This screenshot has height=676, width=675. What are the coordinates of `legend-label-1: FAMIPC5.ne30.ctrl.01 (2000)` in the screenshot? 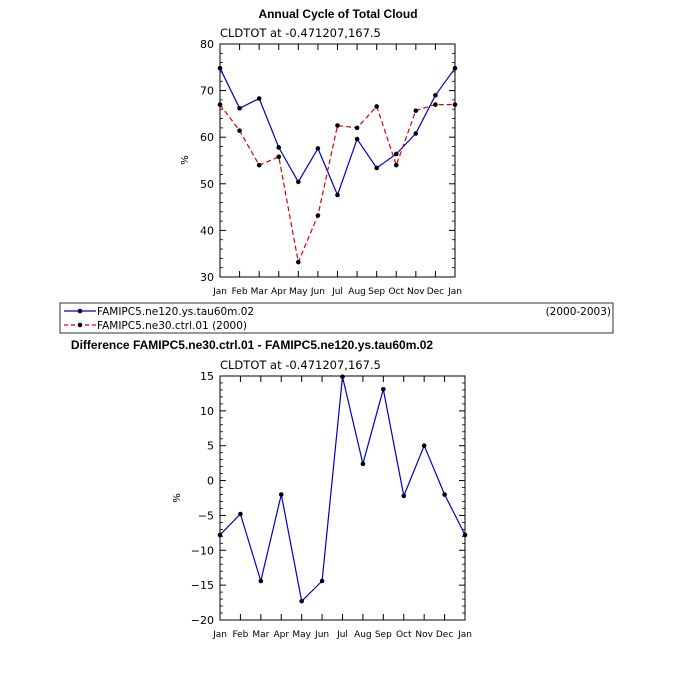 It's located at (172, 326).